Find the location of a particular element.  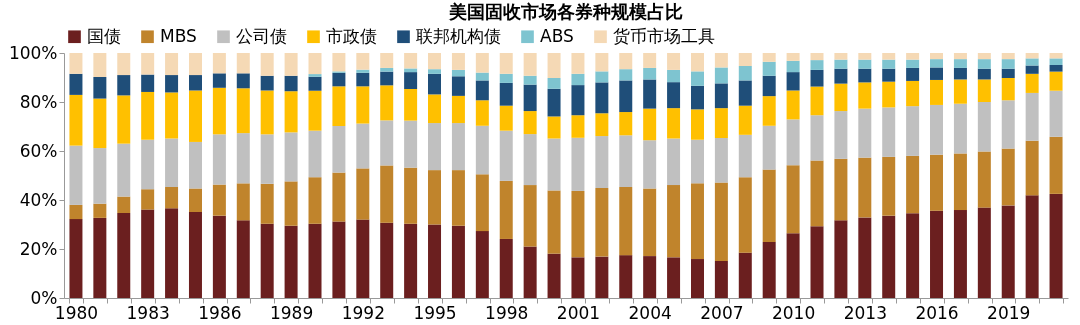

x-tick-label: 1983 is located at coordinates (148, 312).